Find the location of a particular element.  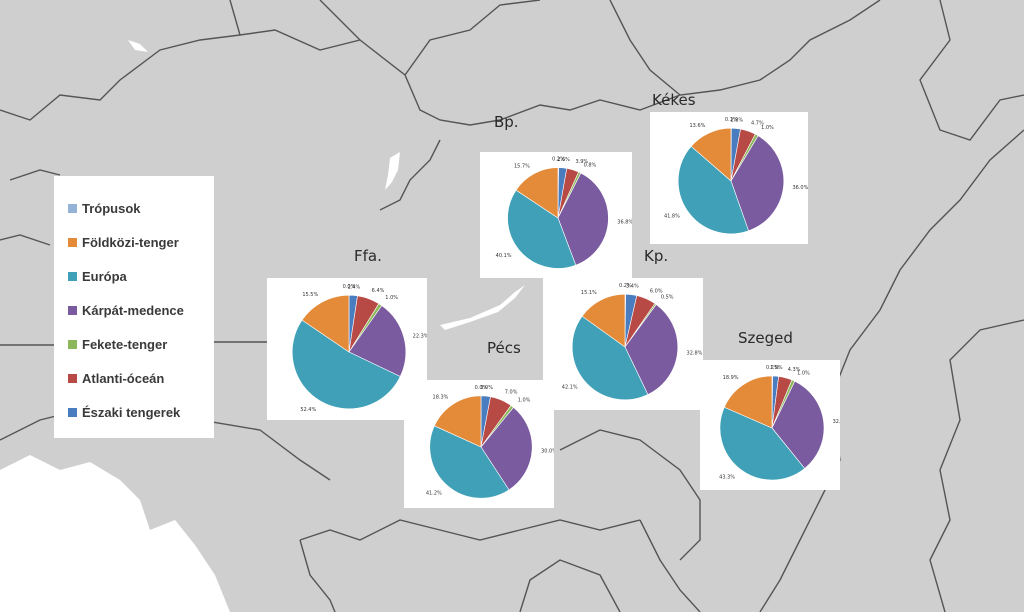

pie-box-szeged: 0.2%1.9% 4.3%1.0% 32.7% 43.3% 18.9% is located at coordinates (770, 425).